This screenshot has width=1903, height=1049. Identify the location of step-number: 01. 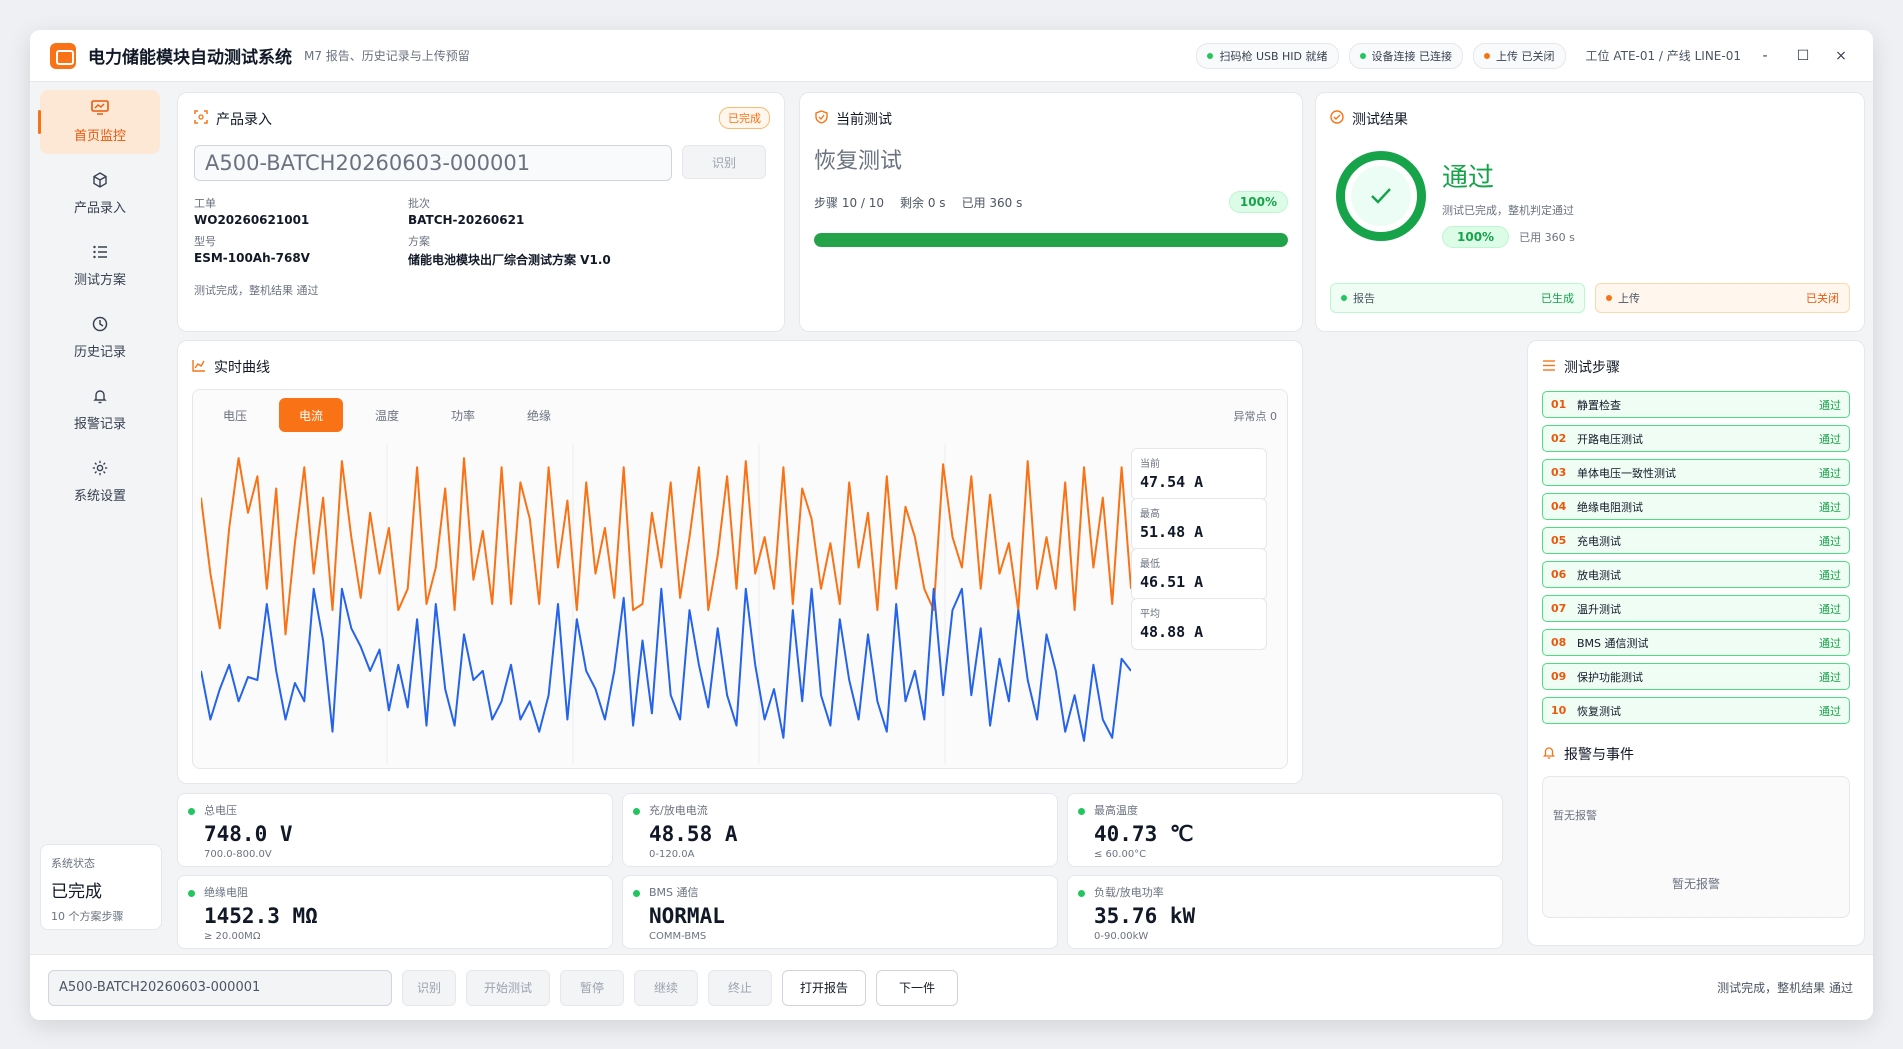
(1559, 404).